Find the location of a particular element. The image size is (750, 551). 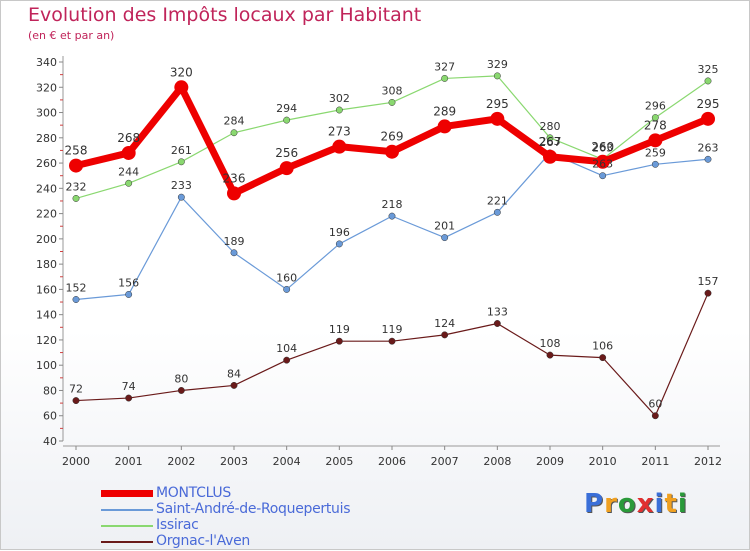

y-tick-label: 240 is located at coordinates (46, 188).